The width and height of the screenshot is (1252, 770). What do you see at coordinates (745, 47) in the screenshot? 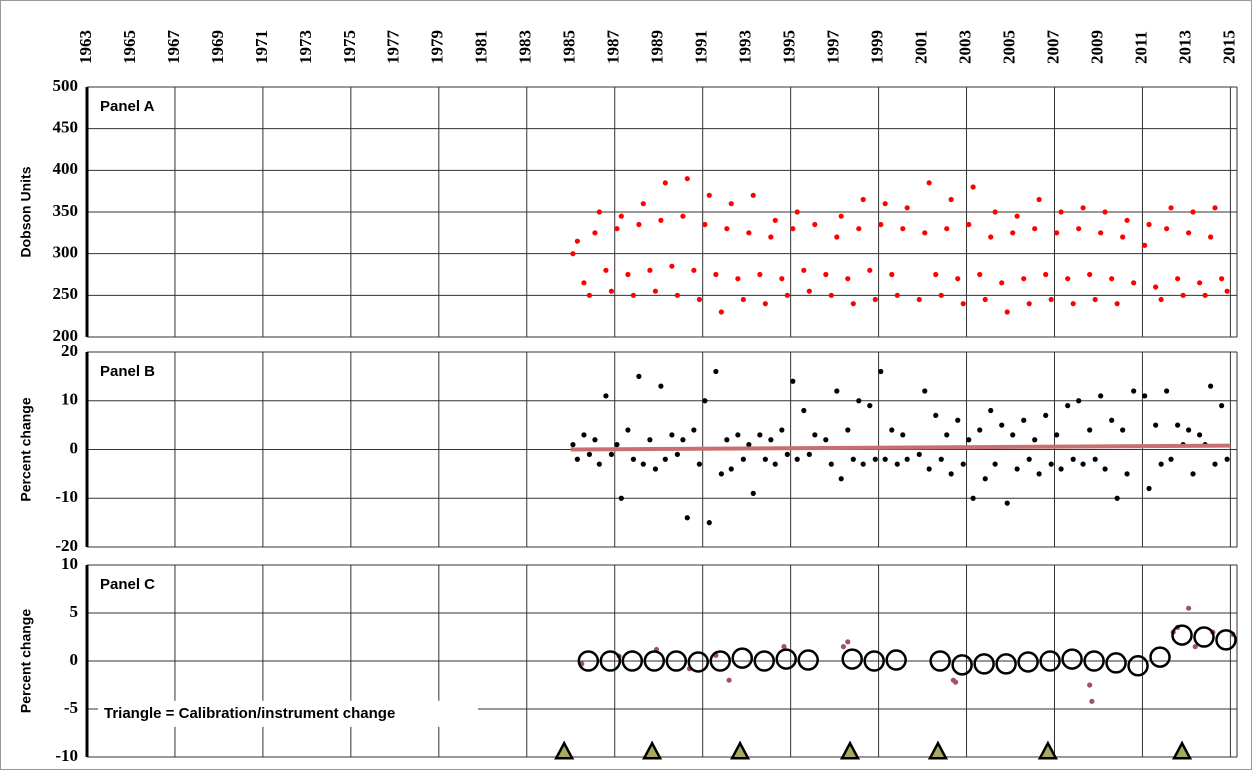
I see `x-tick-label: 1993` at bounding box center [745, 47].